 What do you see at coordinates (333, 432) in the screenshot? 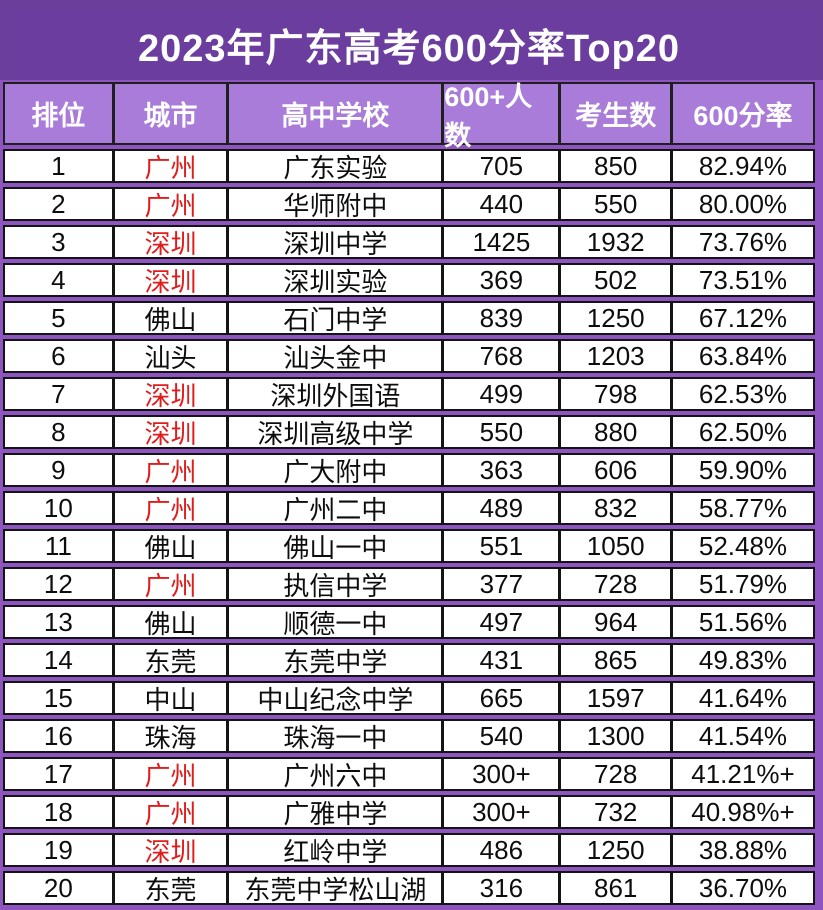
I see `school-cell: 深圳高级中学` at bounding box center [333, 432].